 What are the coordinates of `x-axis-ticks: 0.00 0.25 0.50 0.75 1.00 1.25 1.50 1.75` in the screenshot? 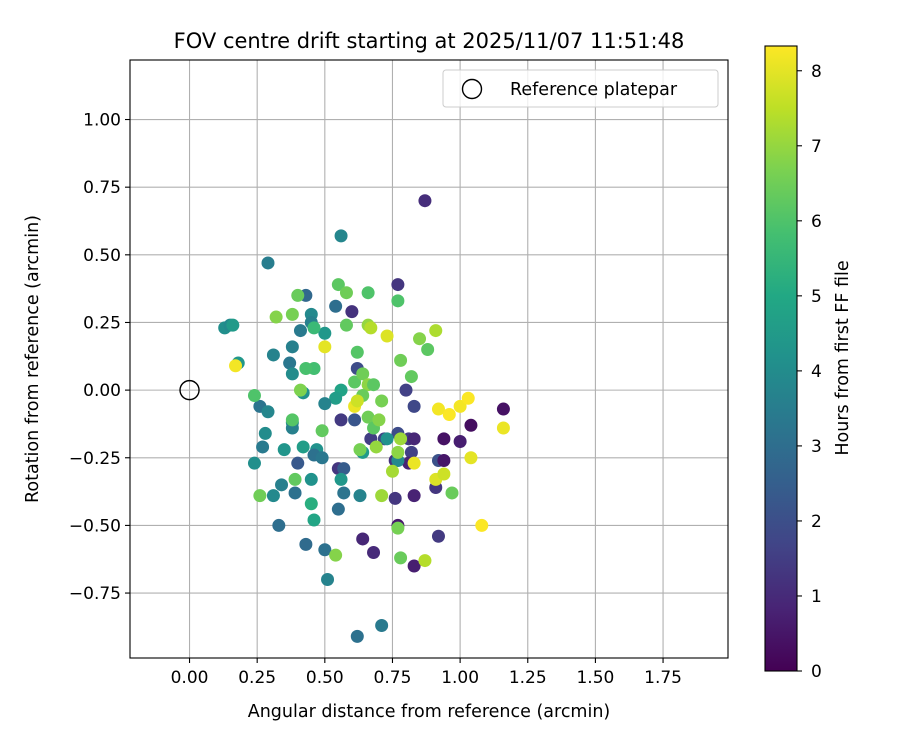 It's located at (426, 673).